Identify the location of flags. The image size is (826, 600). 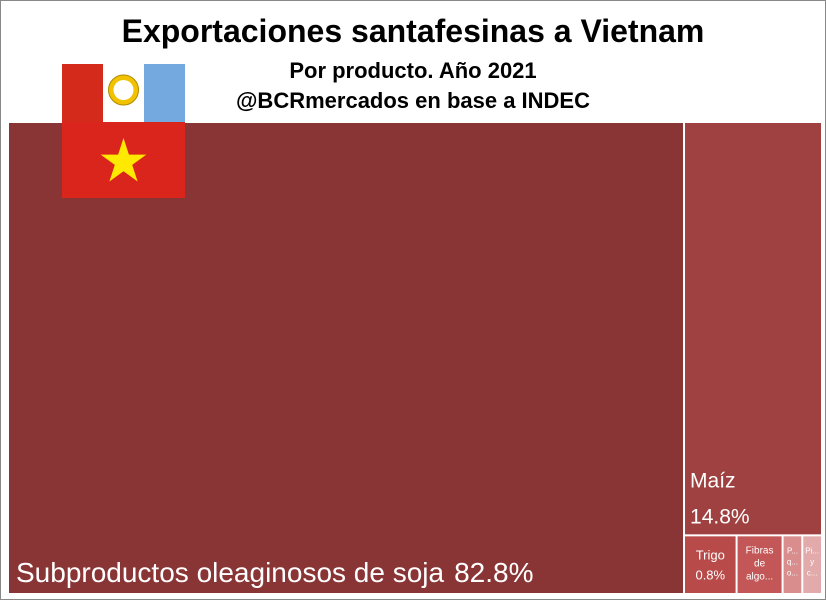
(123, 131).